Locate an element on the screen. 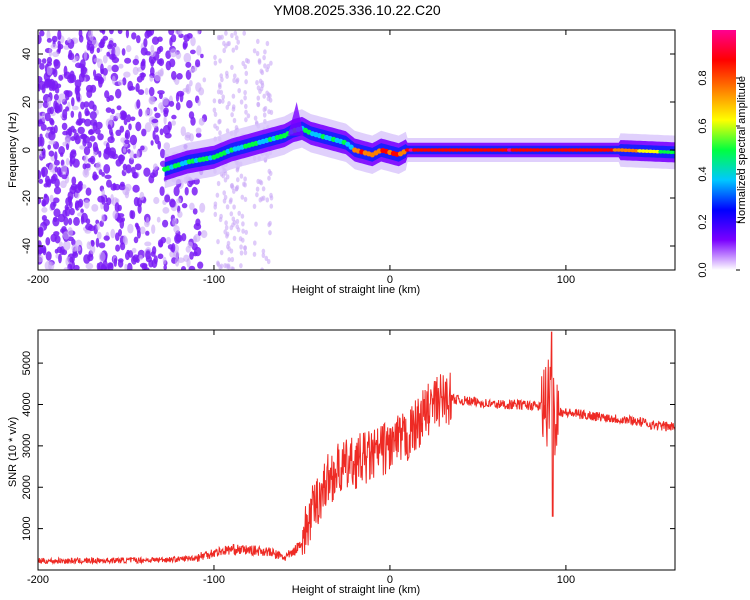 This screenshot has height=600, width=750. spectrogram-y-tick-label: 20 is located at coordinates (27, 102).